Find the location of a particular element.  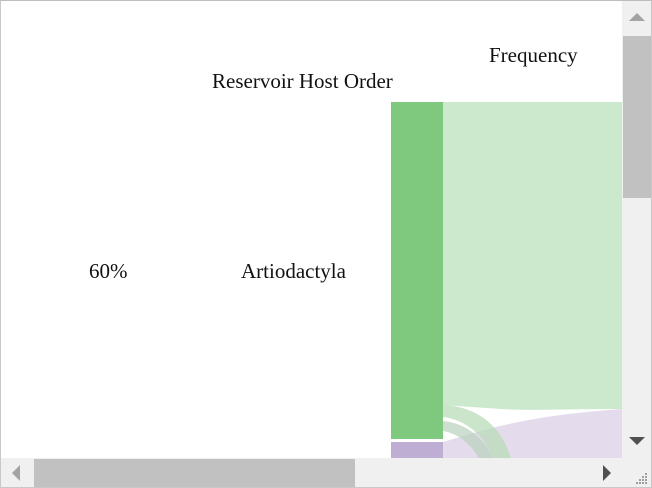

scroll-right-arrow-icon is located at coordinates (607, 473).